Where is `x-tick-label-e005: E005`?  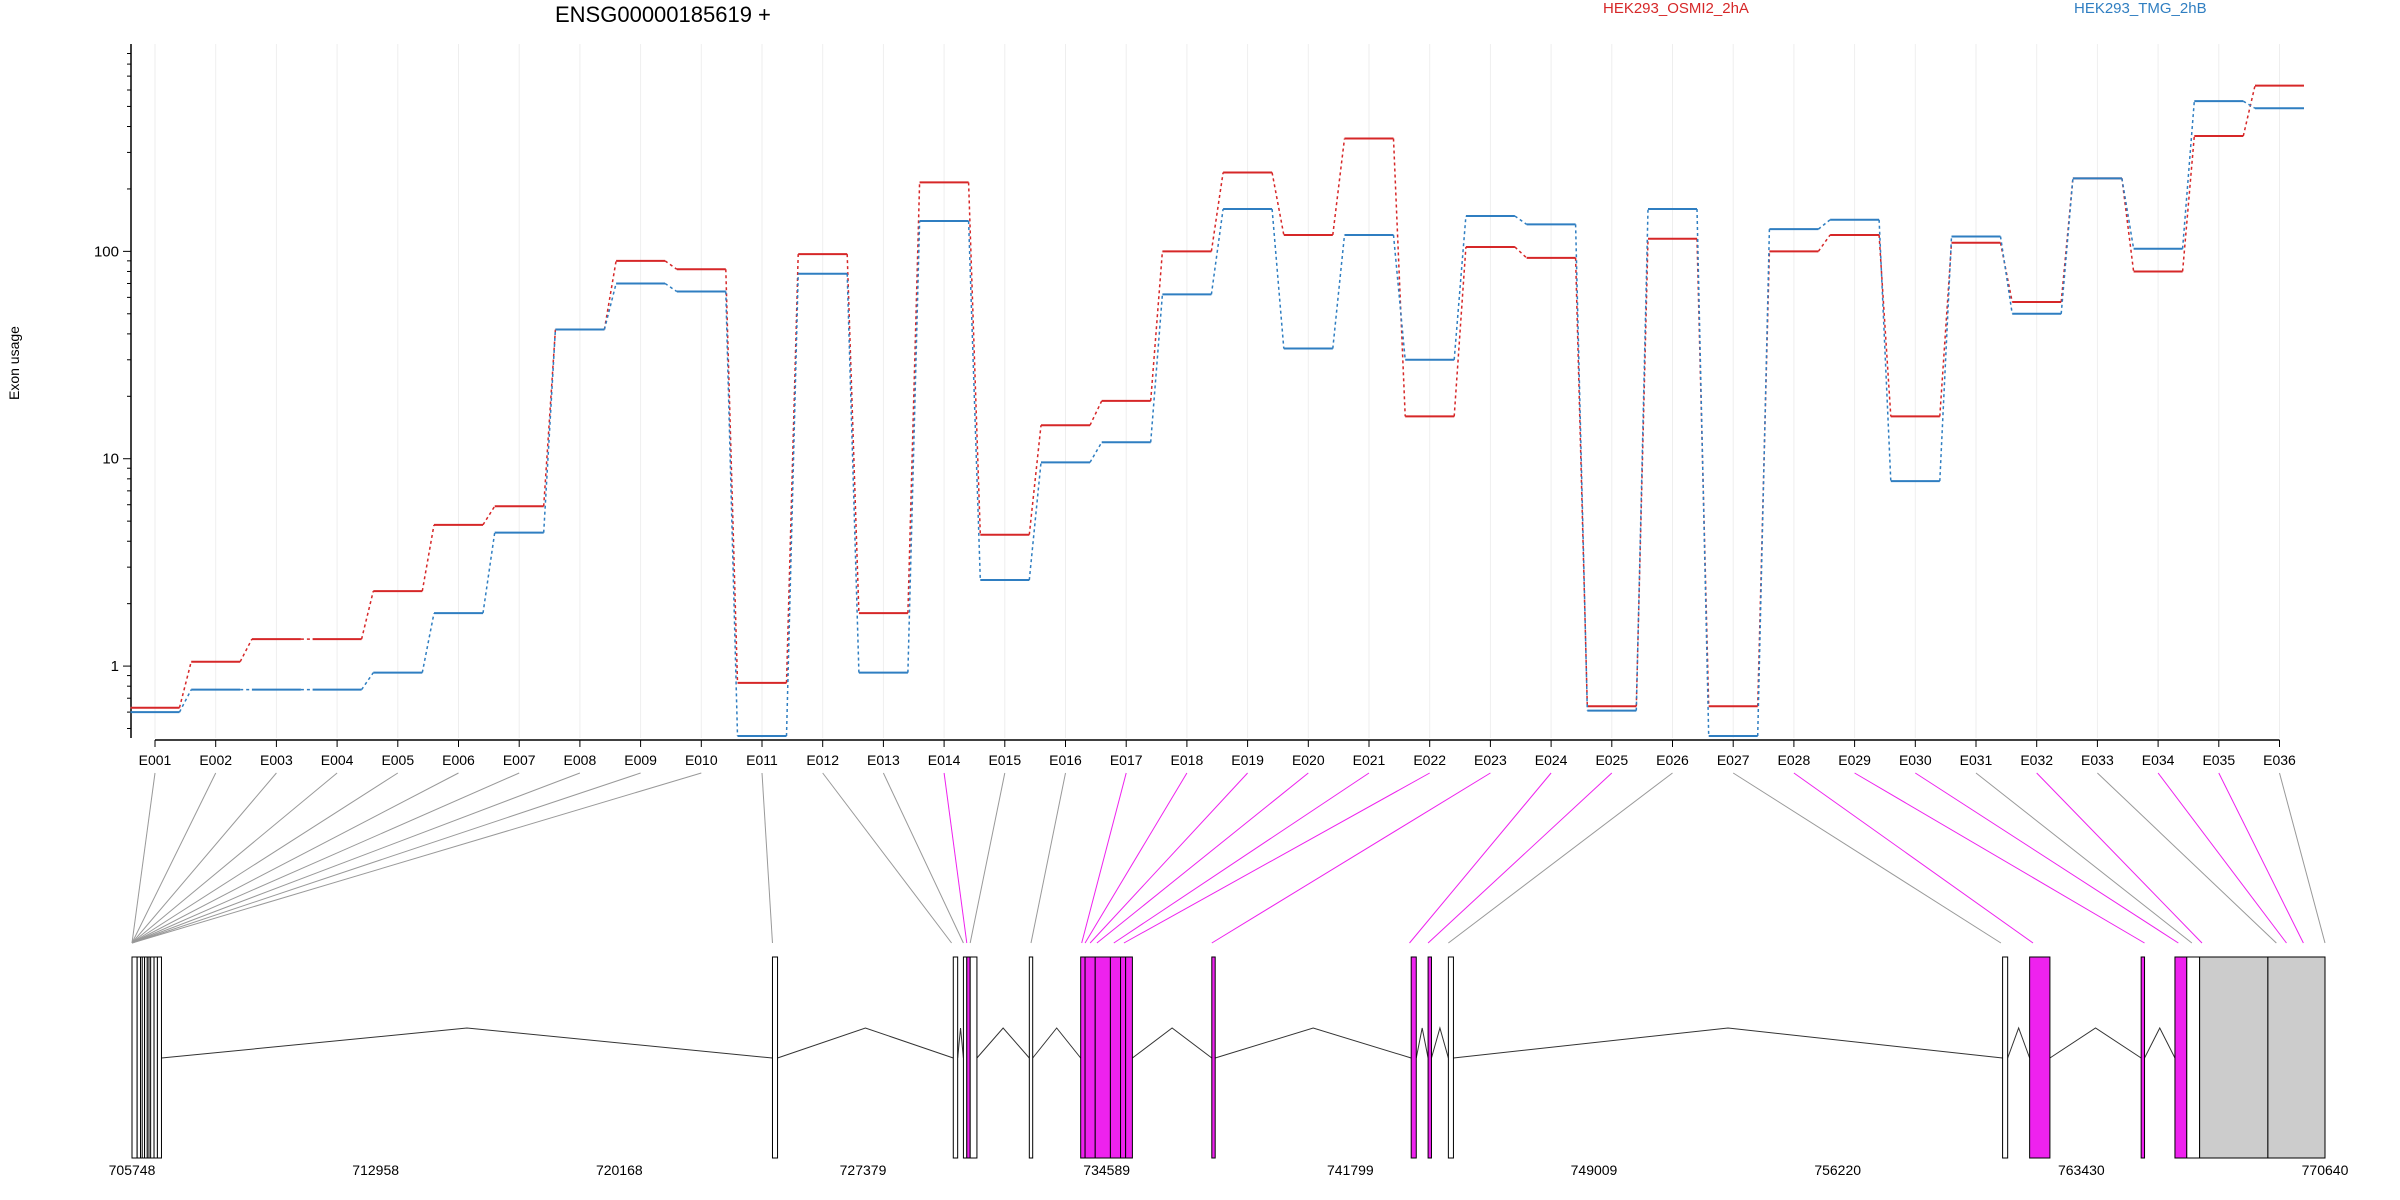
x-tick-label-e005: E005 is located at coordinates (397, 760).